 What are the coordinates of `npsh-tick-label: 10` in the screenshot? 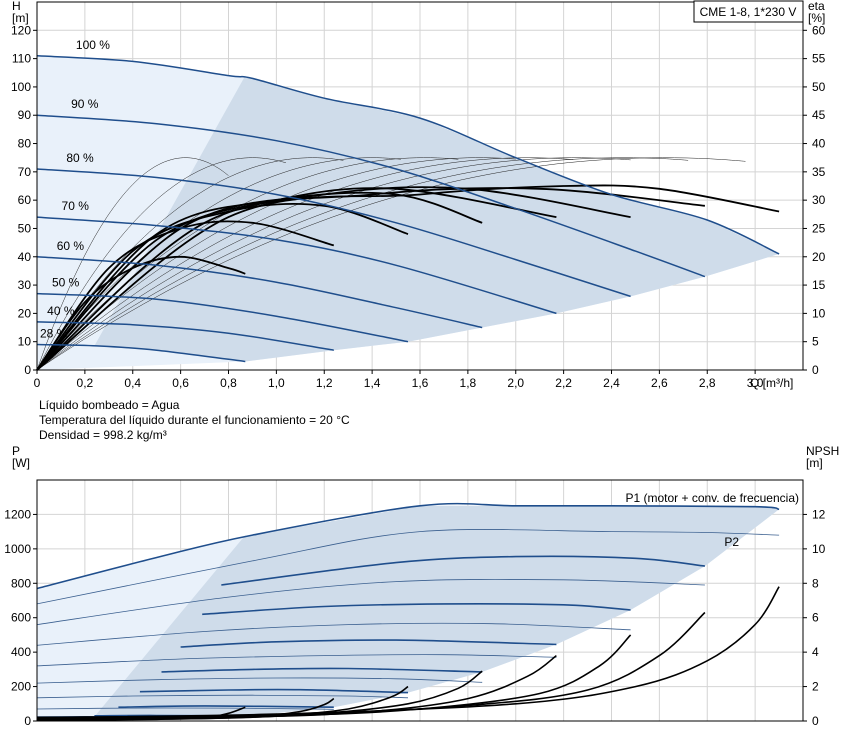 It's located at (819, 549).